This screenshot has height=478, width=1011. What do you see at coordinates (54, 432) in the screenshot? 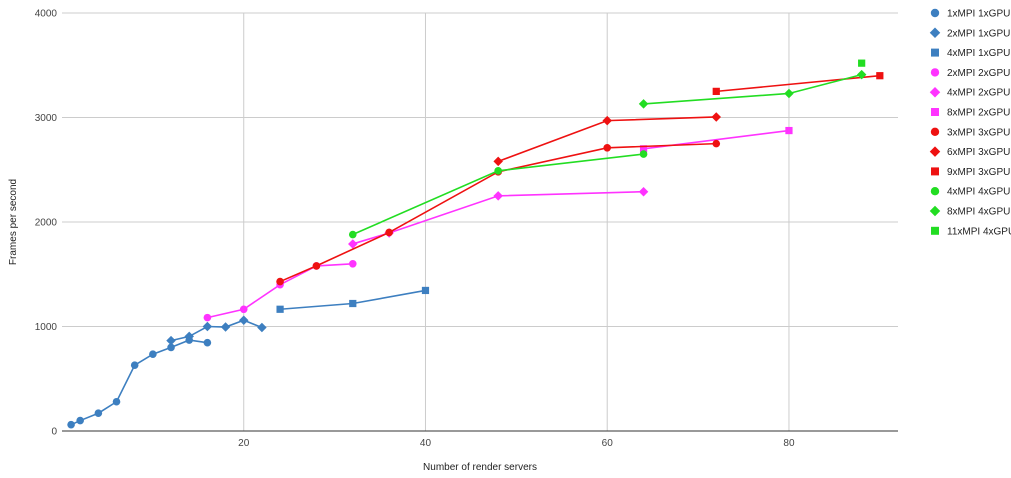
I see `y-tick-label: 0` at bounding box center [54, 432].